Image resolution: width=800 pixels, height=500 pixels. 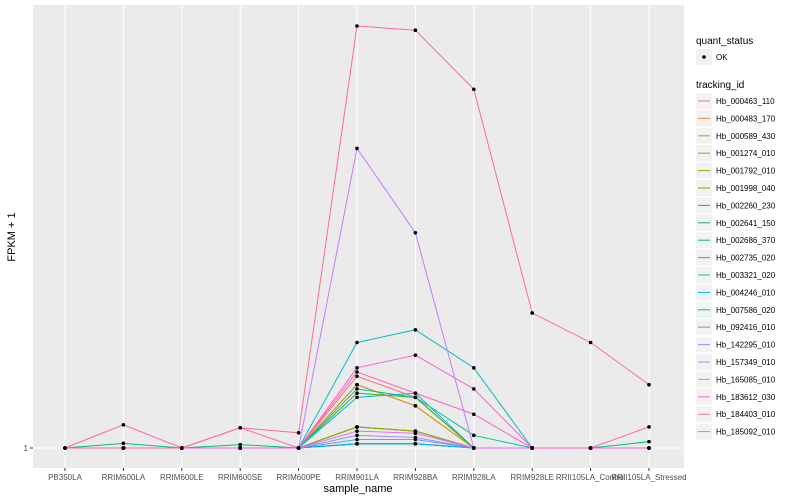 What do you see at coordinates (532, 477) in the screenshot?
I see `x-tick-label: RRIM928LE` at bounding box center [532, 477].